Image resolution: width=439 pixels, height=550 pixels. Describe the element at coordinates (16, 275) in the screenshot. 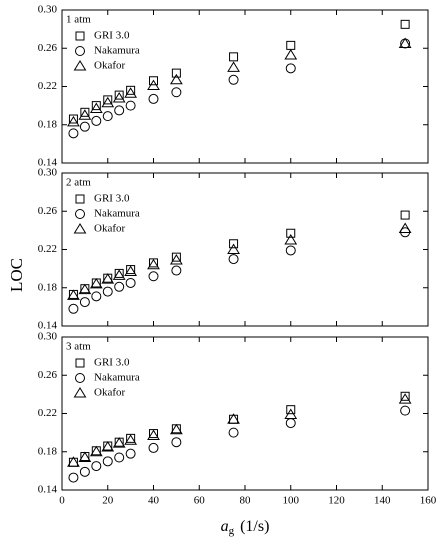

I see `y-axis-label: LOC` at that location.